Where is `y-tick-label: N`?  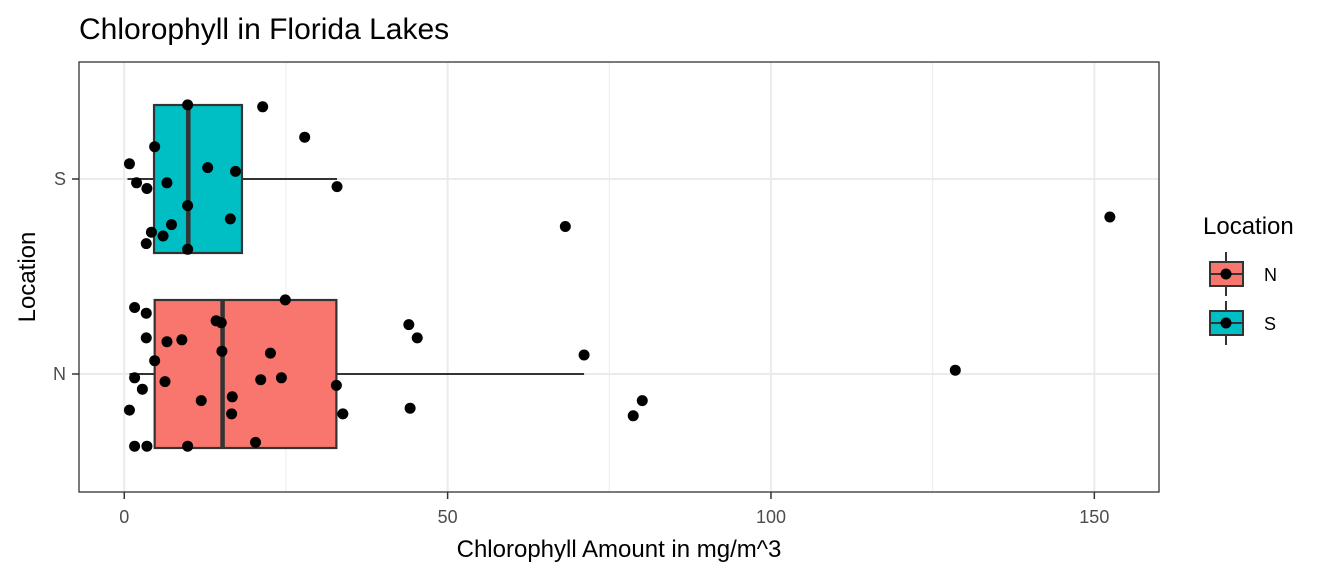 y-tick-label: N is located at coordinates (59, 374).